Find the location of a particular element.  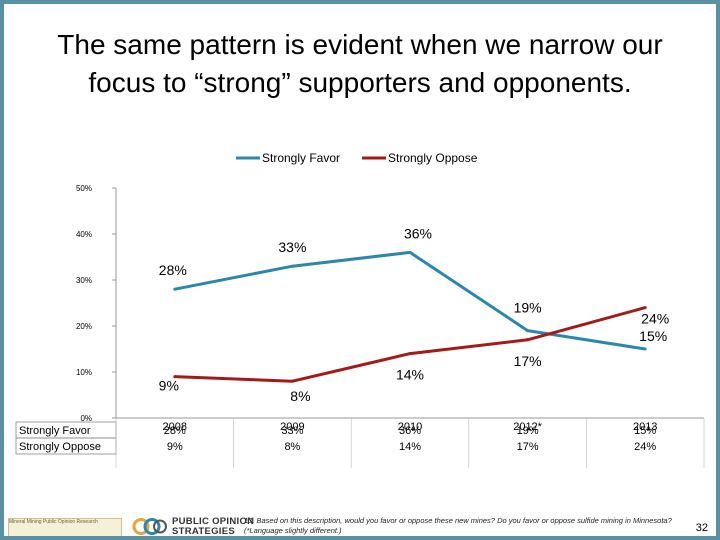

y-tick-label: 0% is located at coordinates (86, 418).